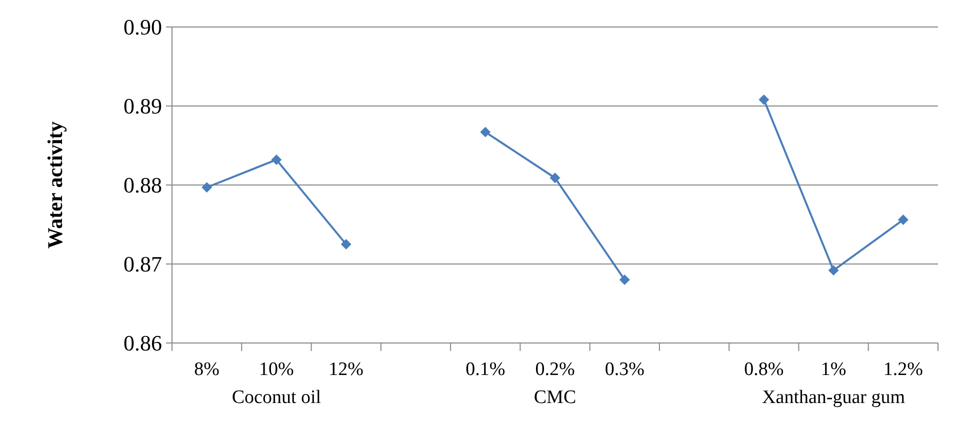  I want to click on y-tick-label: 0.90, so click(143, 27).